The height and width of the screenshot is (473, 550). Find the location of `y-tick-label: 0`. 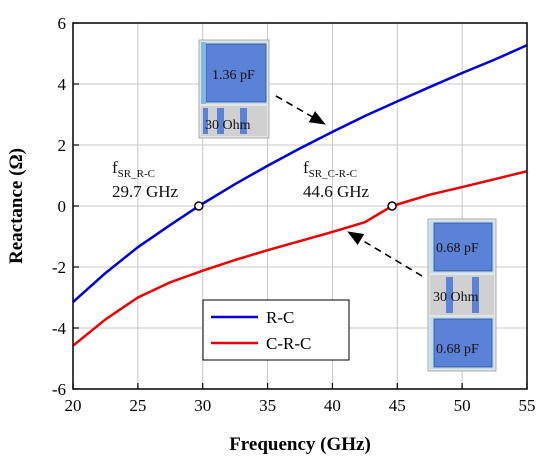

y-tick-label: 0 is located at coordinates (62, 206).